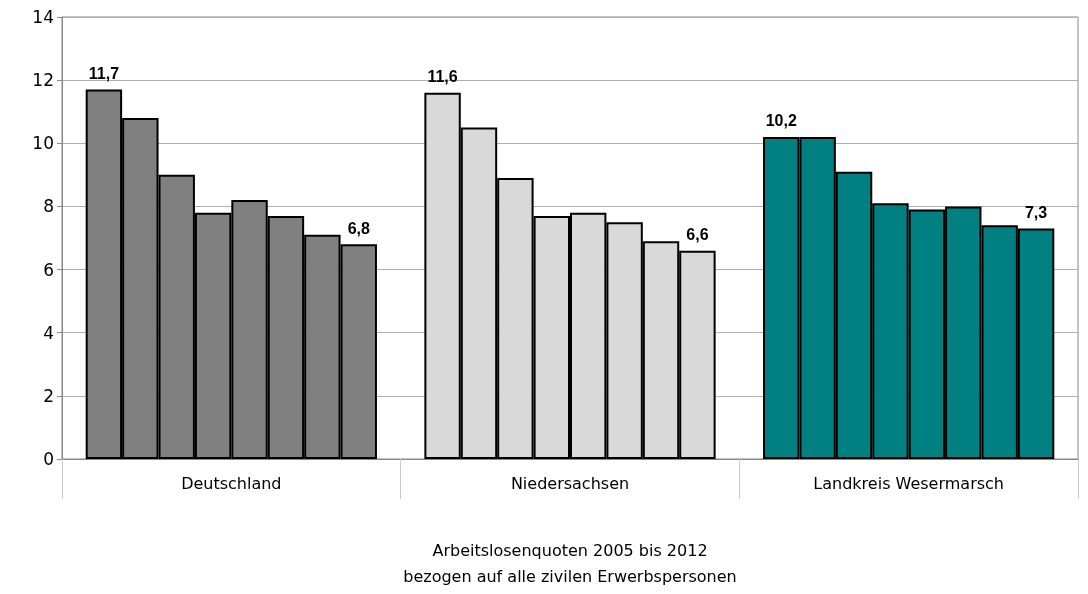  What do you see at coordinates (48, 269) in the screenshot?
I see `y-tick-label: 6` at bounding box center [48, 269].